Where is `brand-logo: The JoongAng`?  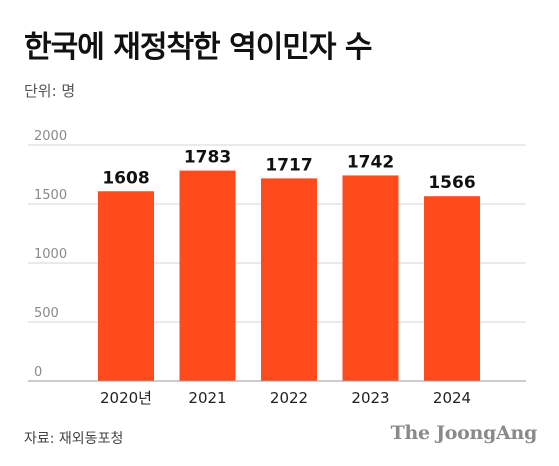
brand-logo: The JoongAng is located at coordinates (464, 433).